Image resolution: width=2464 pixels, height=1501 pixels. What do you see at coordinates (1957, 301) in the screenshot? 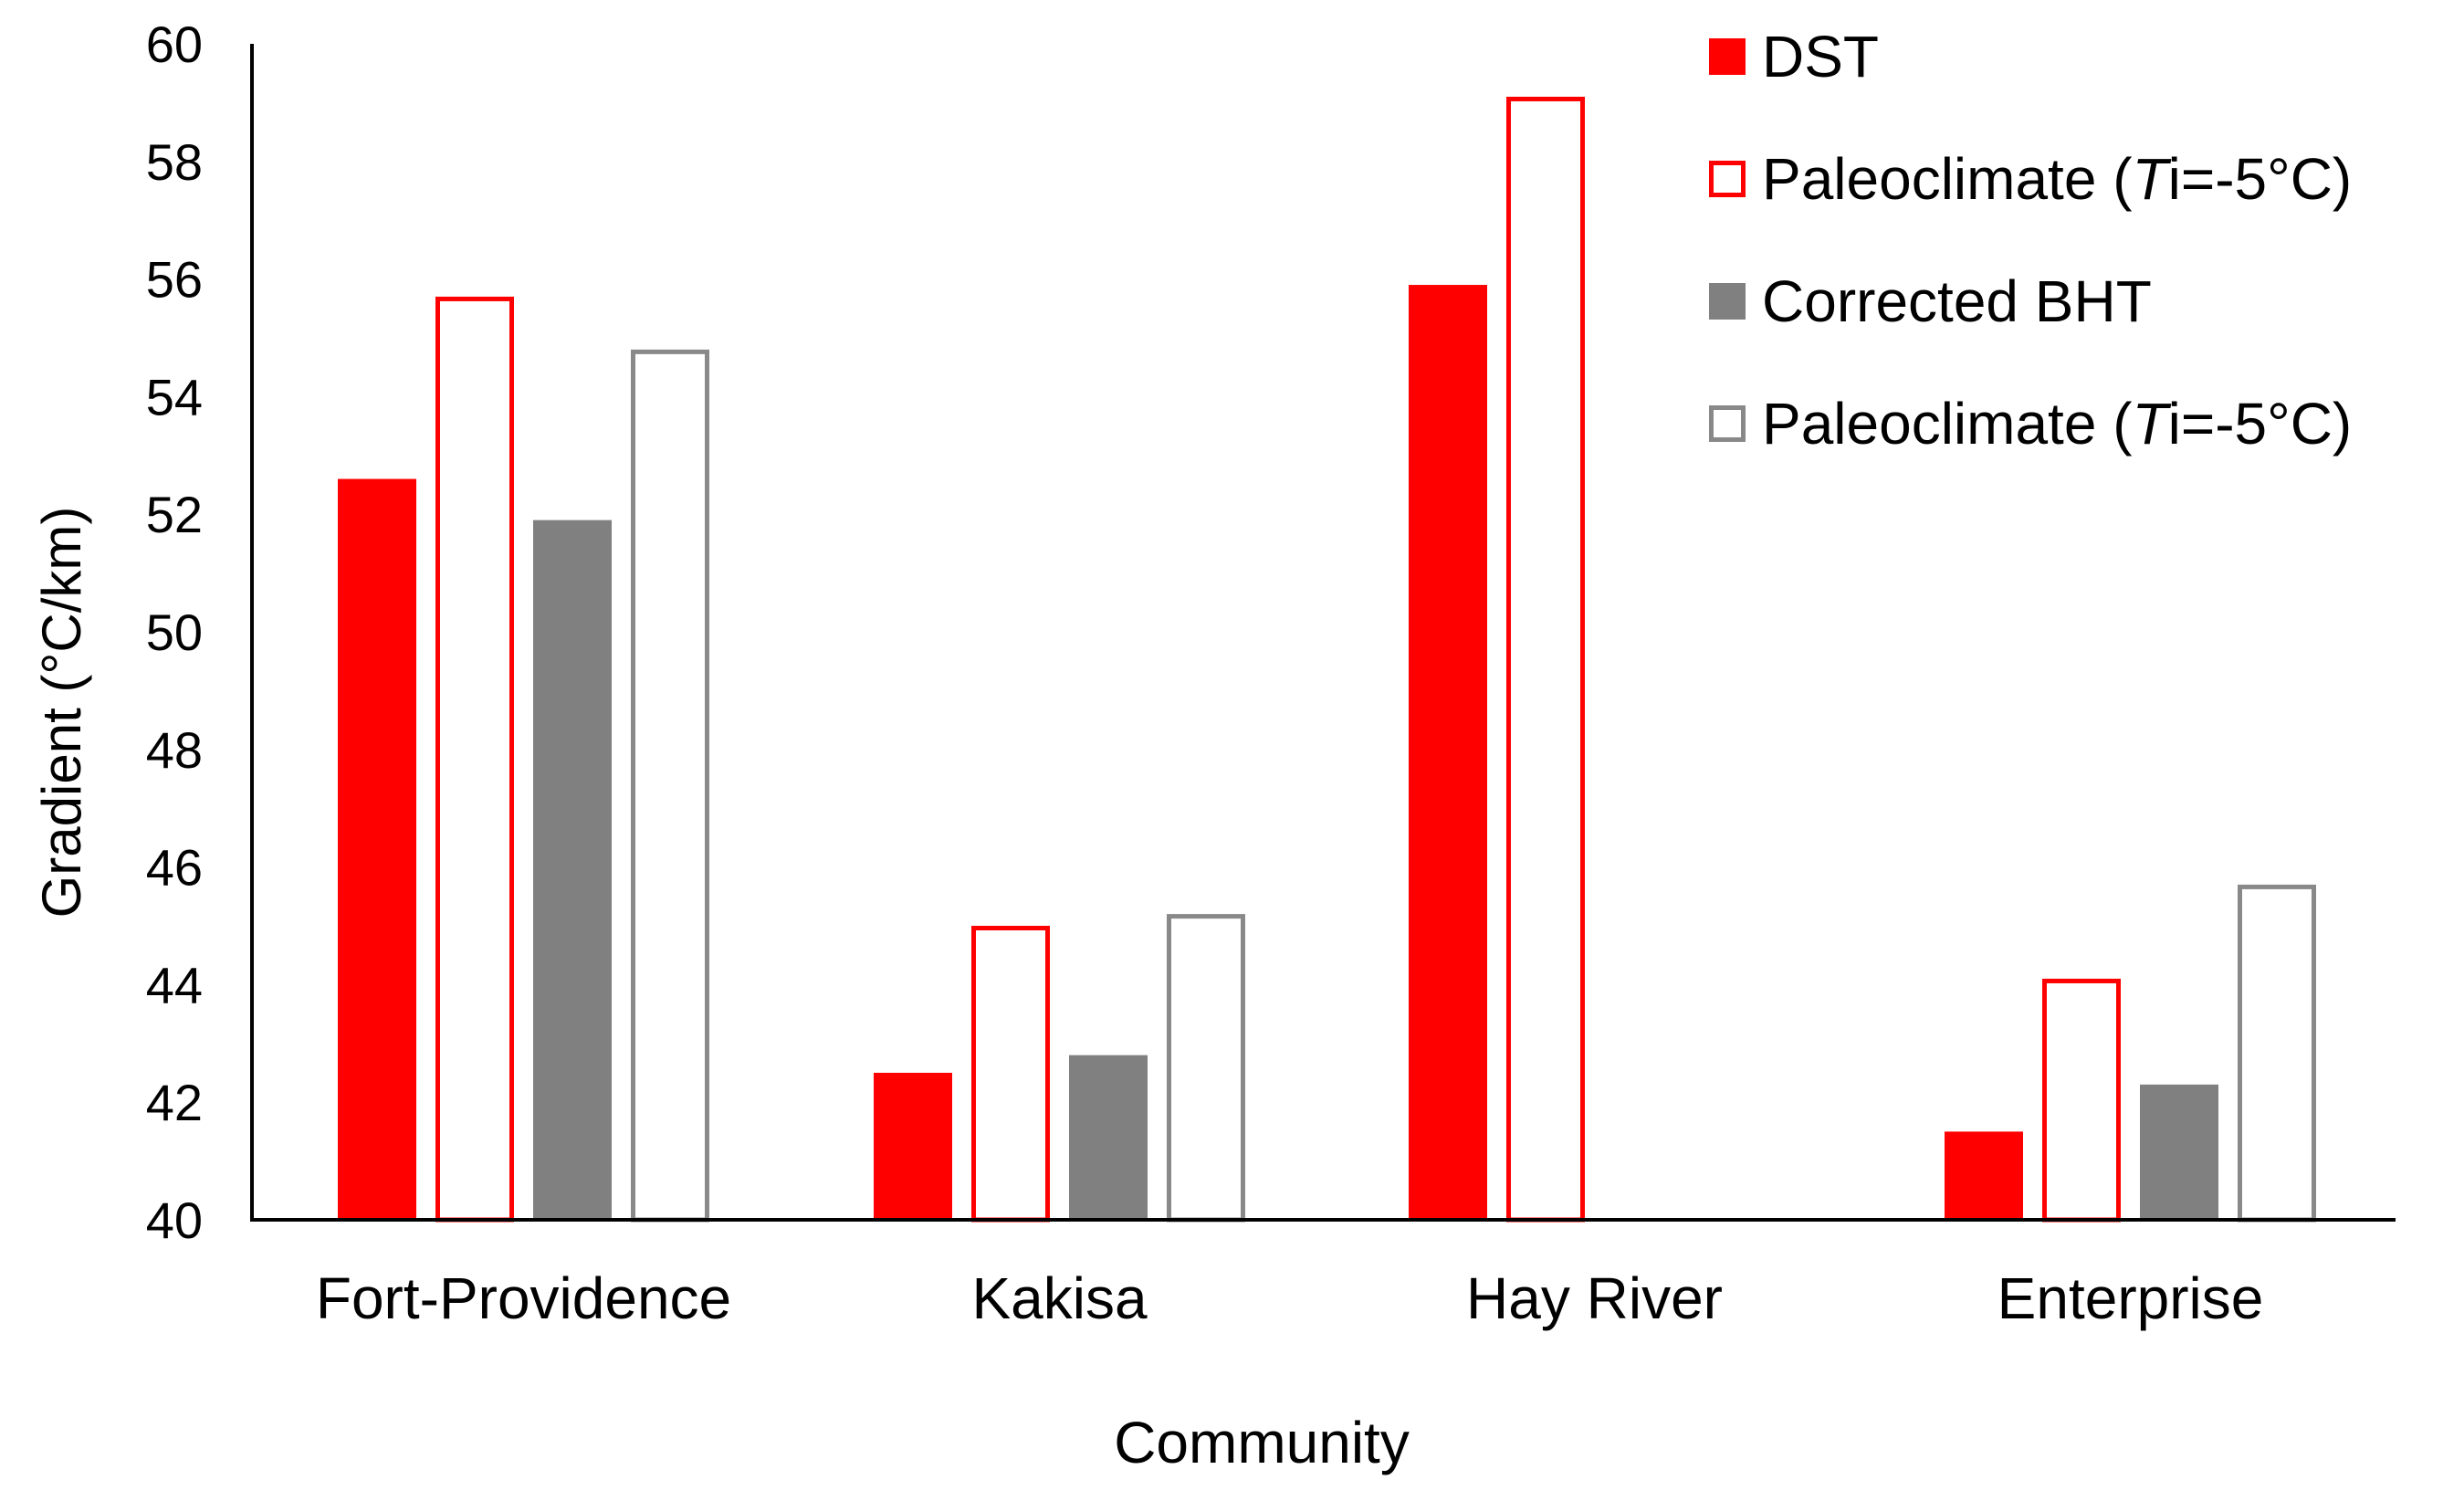
I see `legend-label-3: Corrected BHT` at bounding box center [1957, 301].